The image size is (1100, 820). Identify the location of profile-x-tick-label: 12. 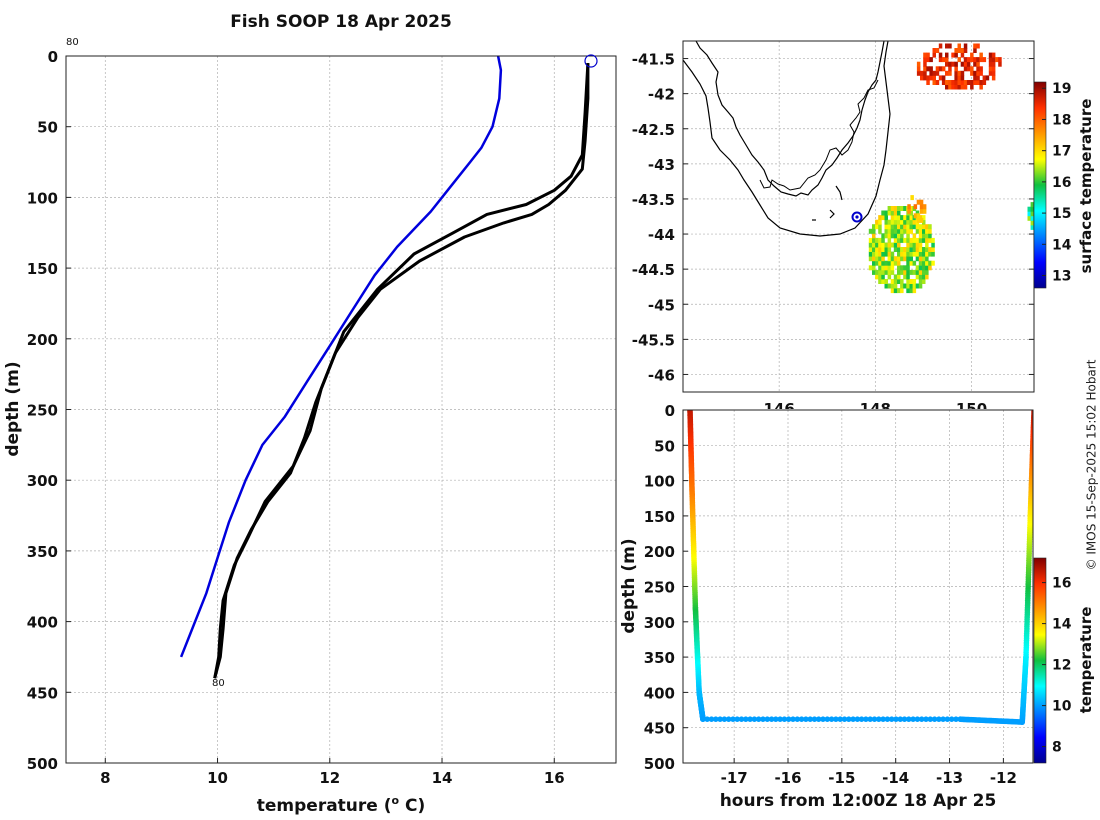
(329, 778).